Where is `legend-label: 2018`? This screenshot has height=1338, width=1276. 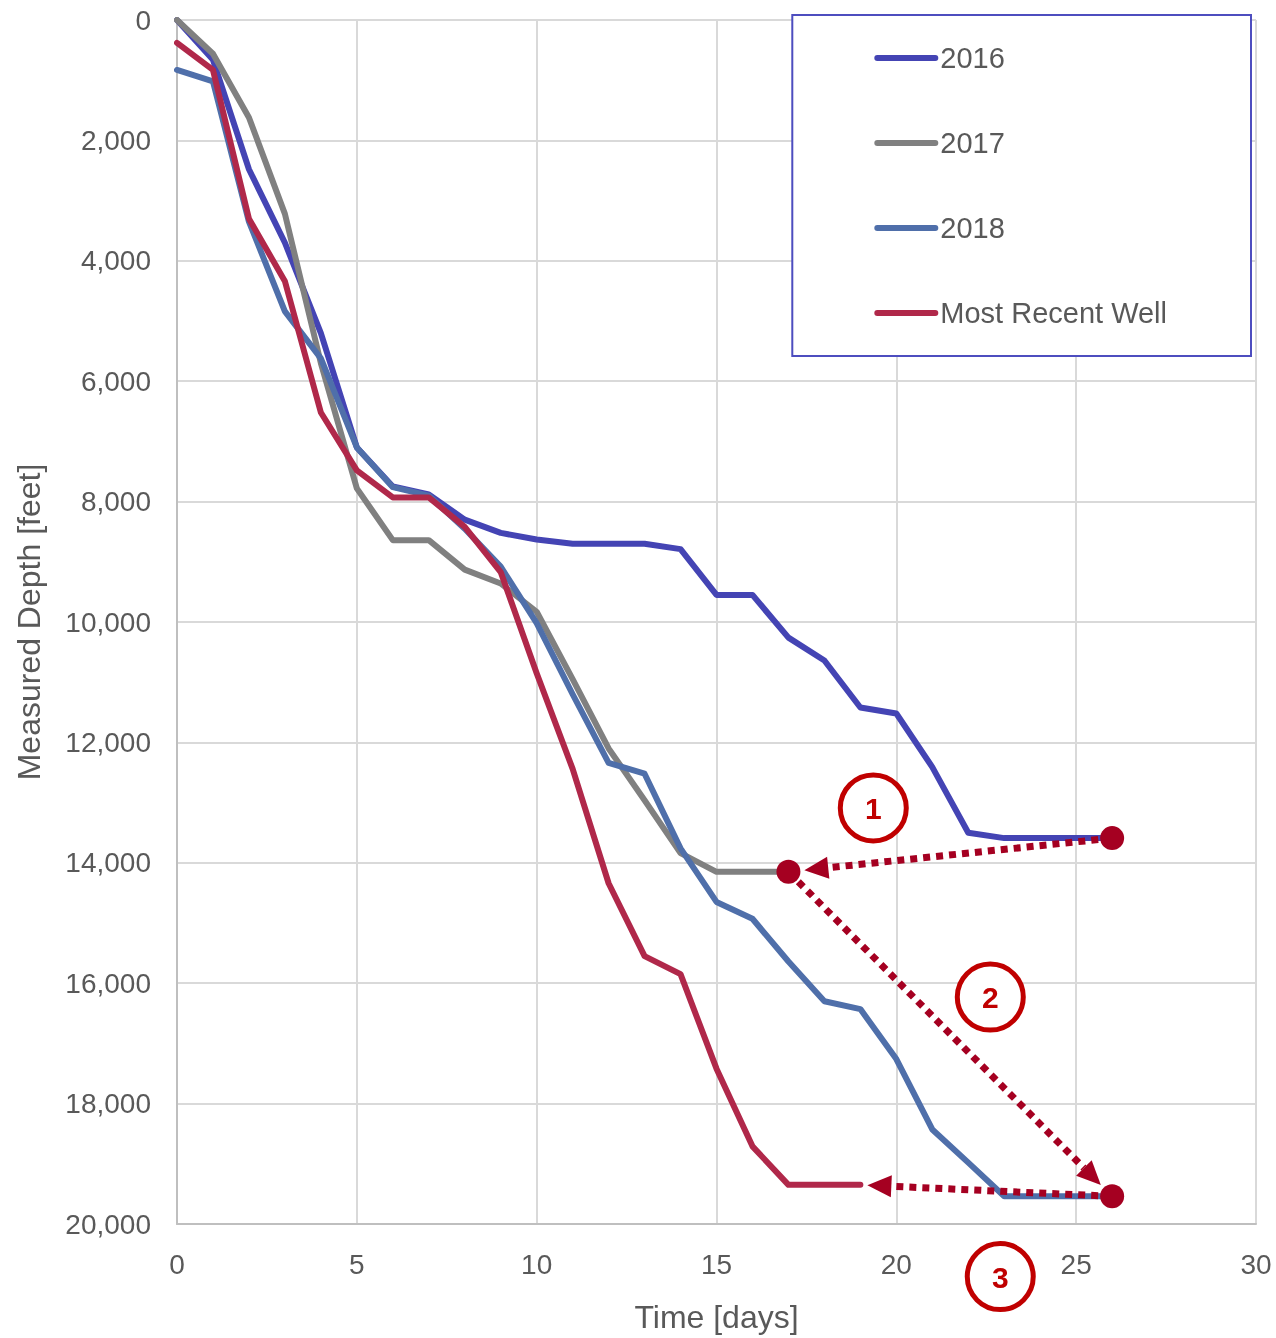 legend-label: 2018 is located at coordinates (972, 228).